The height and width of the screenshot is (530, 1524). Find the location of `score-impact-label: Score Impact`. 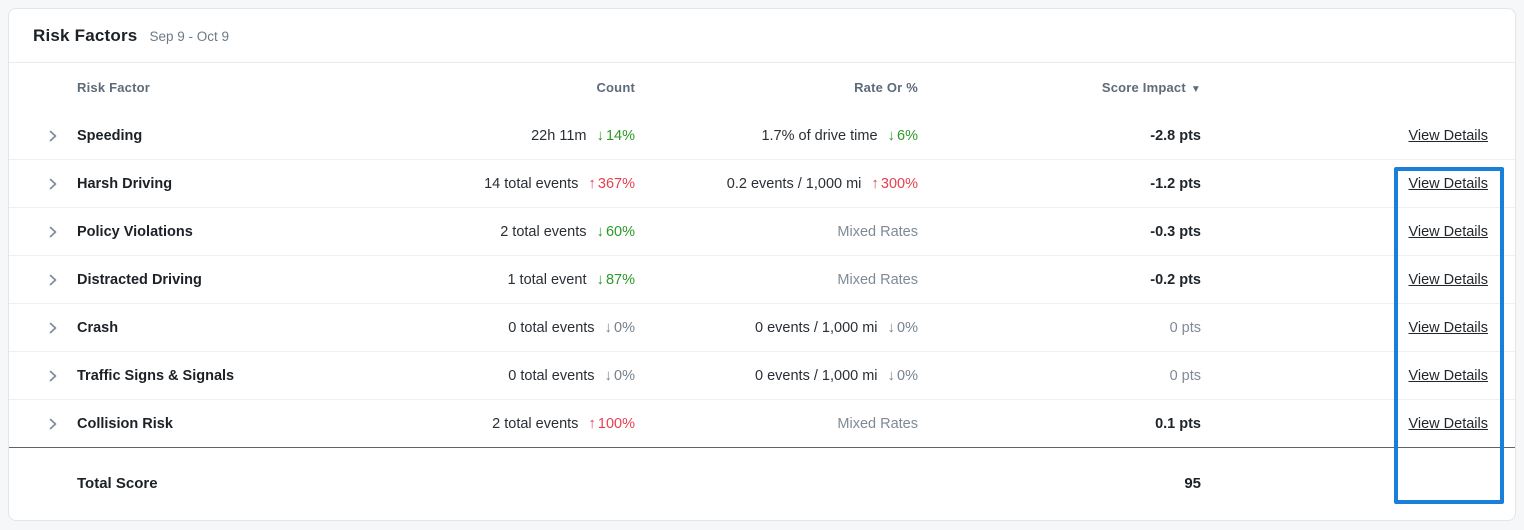

score-impact-label: Score Impact is located at coordinates (1143, 87).